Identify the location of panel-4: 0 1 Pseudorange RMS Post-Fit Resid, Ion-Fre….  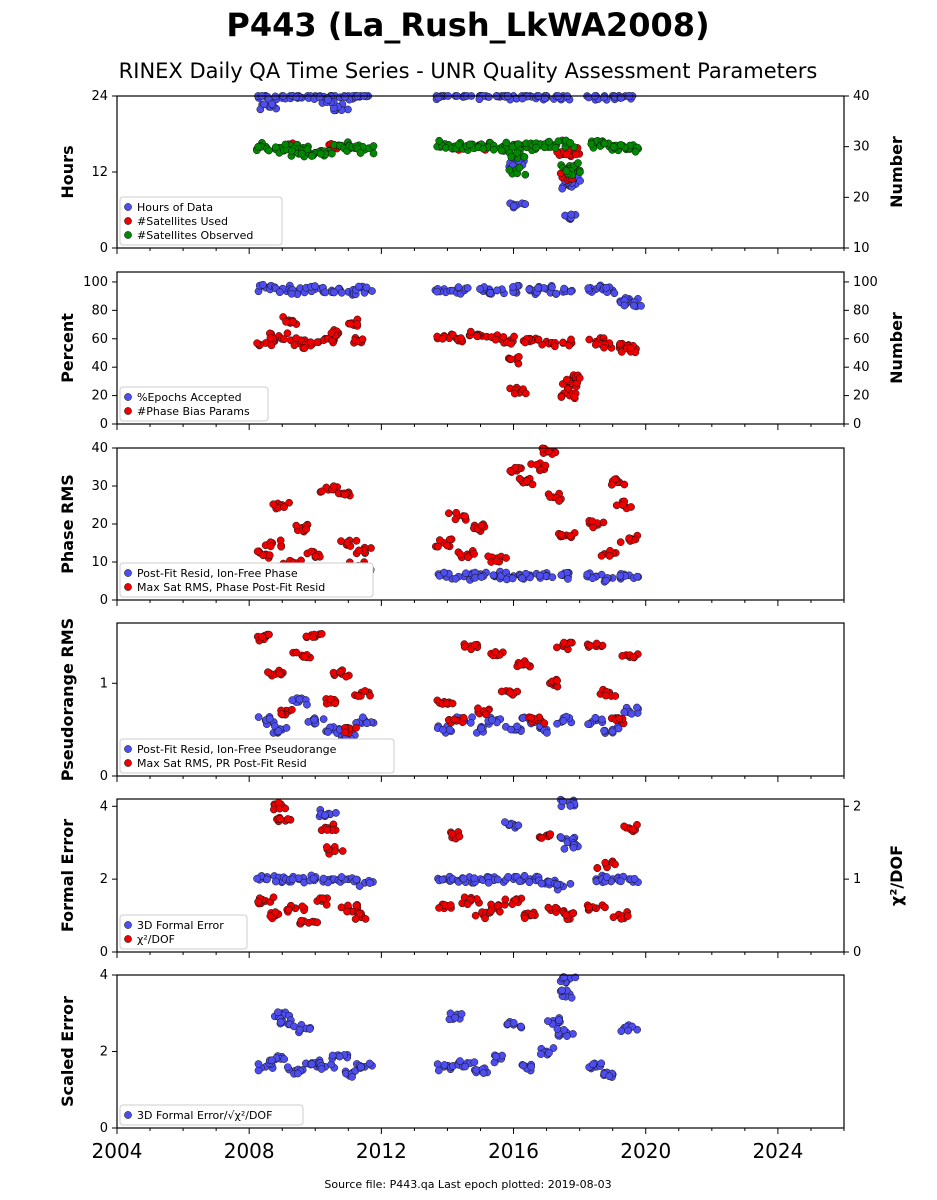
(451, 701).